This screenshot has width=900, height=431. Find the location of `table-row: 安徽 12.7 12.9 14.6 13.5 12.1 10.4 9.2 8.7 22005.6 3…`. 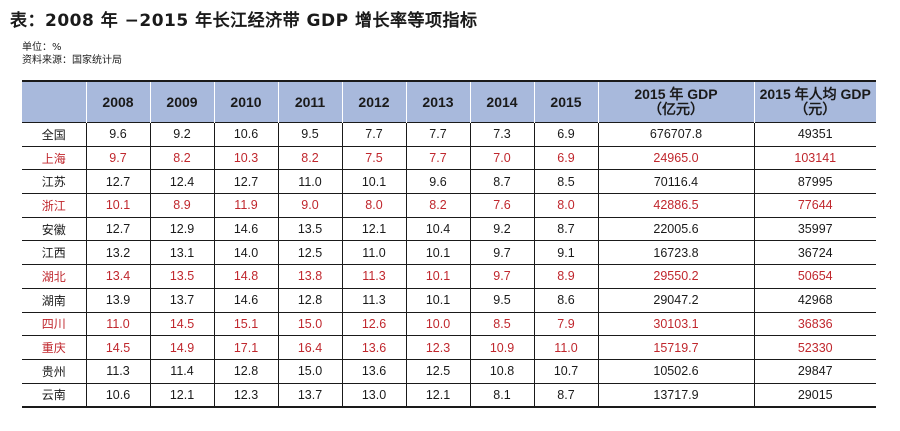

table-row: 安徽 12.7 12.9 14.6 13.5 12.1 10.4 9.2 8.7 22005.6 3… is located at coordinates (449, 229).